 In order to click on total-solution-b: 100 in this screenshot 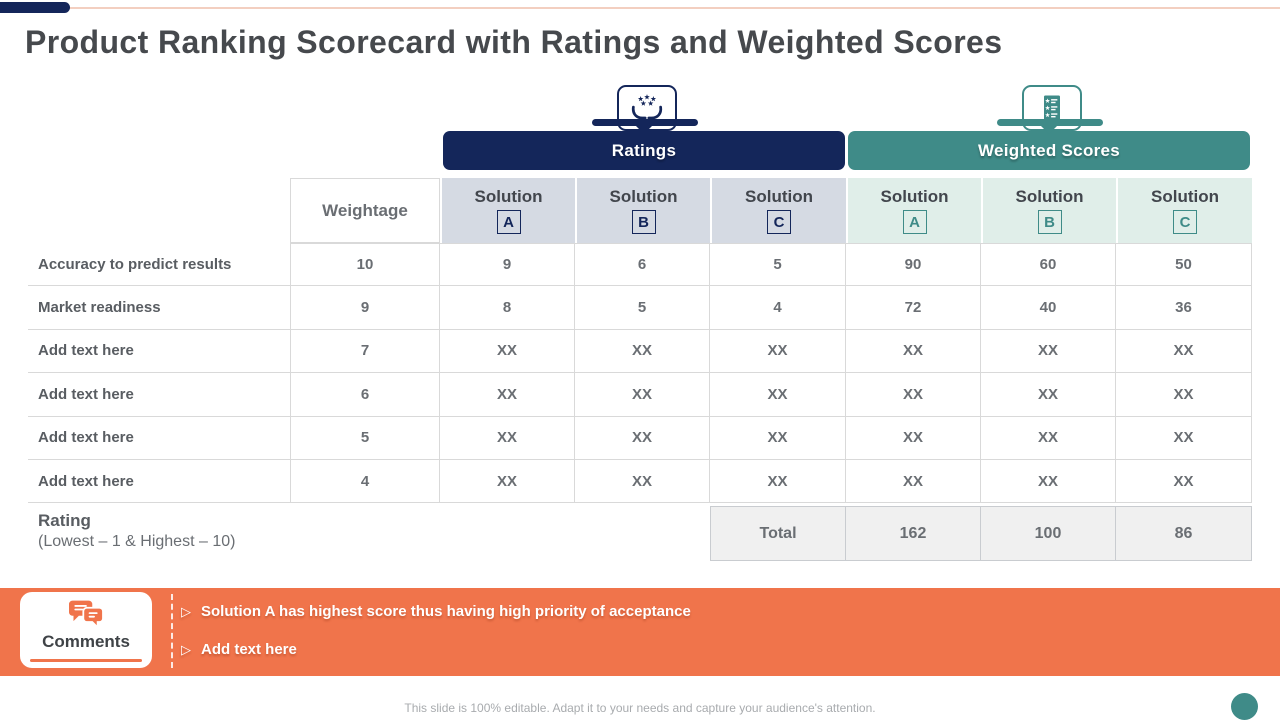, I will do `click(1048, 534)`.